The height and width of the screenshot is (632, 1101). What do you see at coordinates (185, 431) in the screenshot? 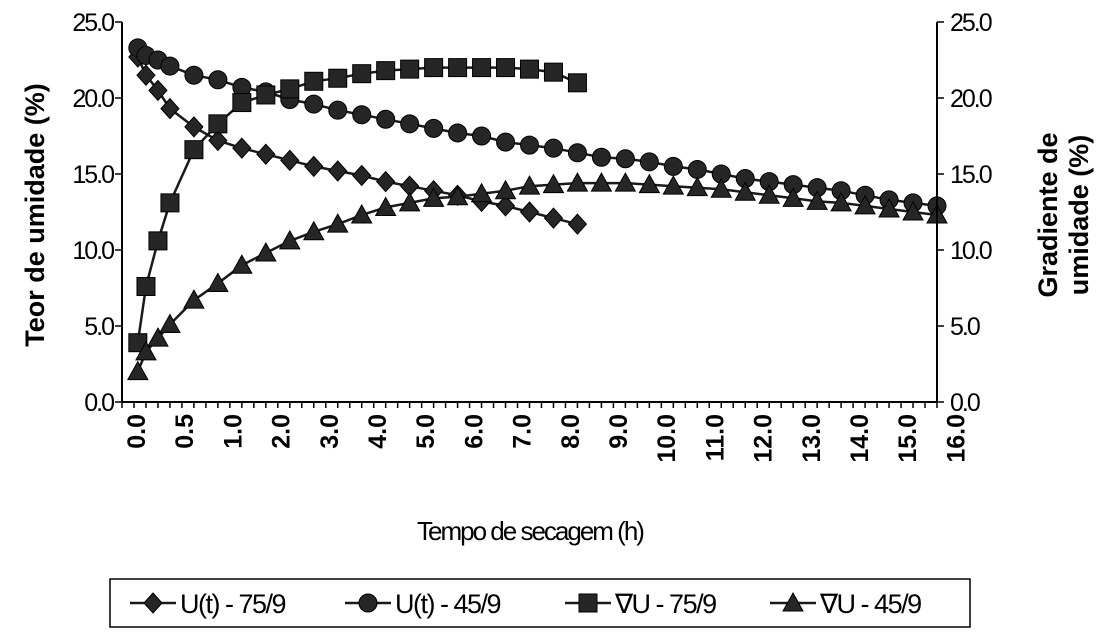
I see `x-tick-label: 0.5` at bounding box center [185, 431].